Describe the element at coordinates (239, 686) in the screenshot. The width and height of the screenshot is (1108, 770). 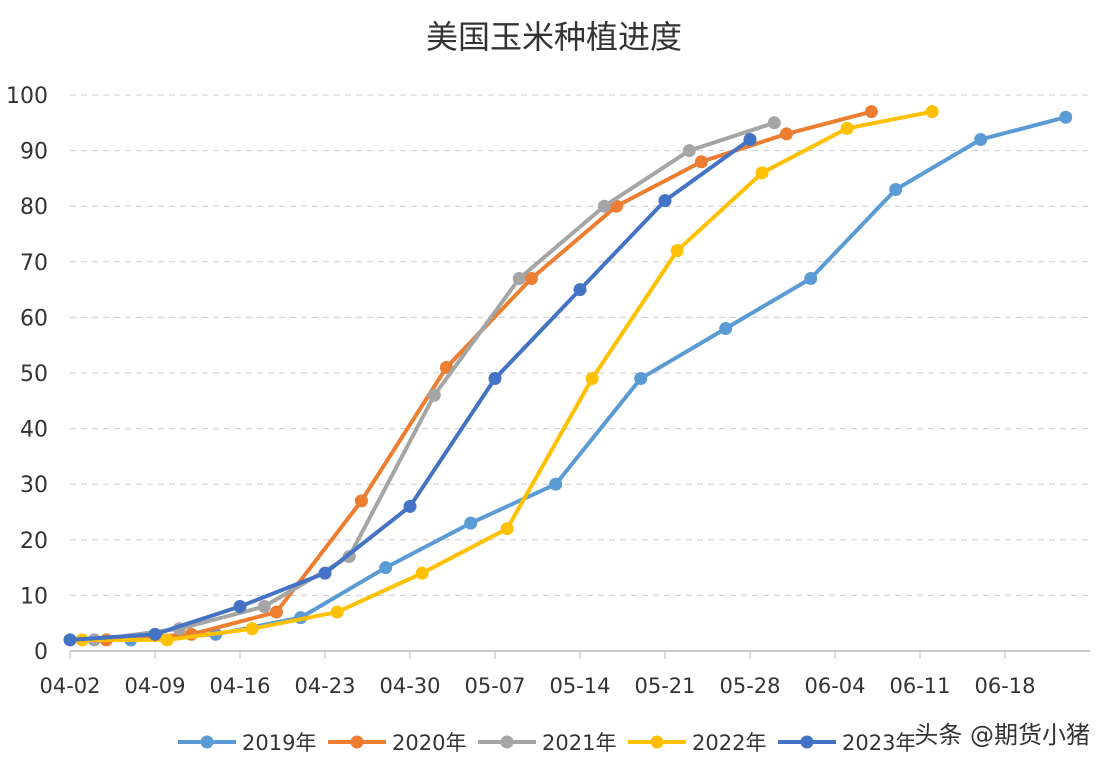
I see `x-tick-label: 04-16` at that location.